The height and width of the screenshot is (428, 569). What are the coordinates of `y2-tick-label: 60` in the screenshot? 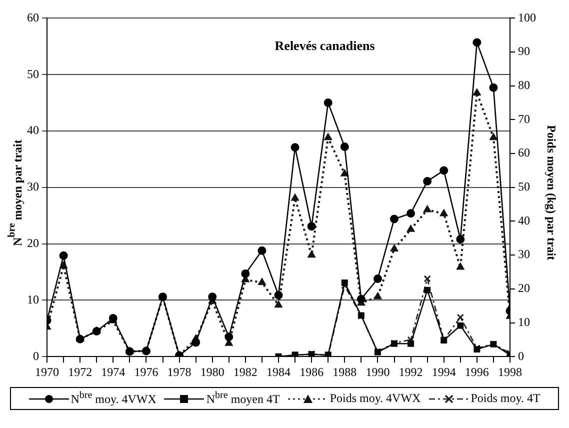 It's located at (524, 153).